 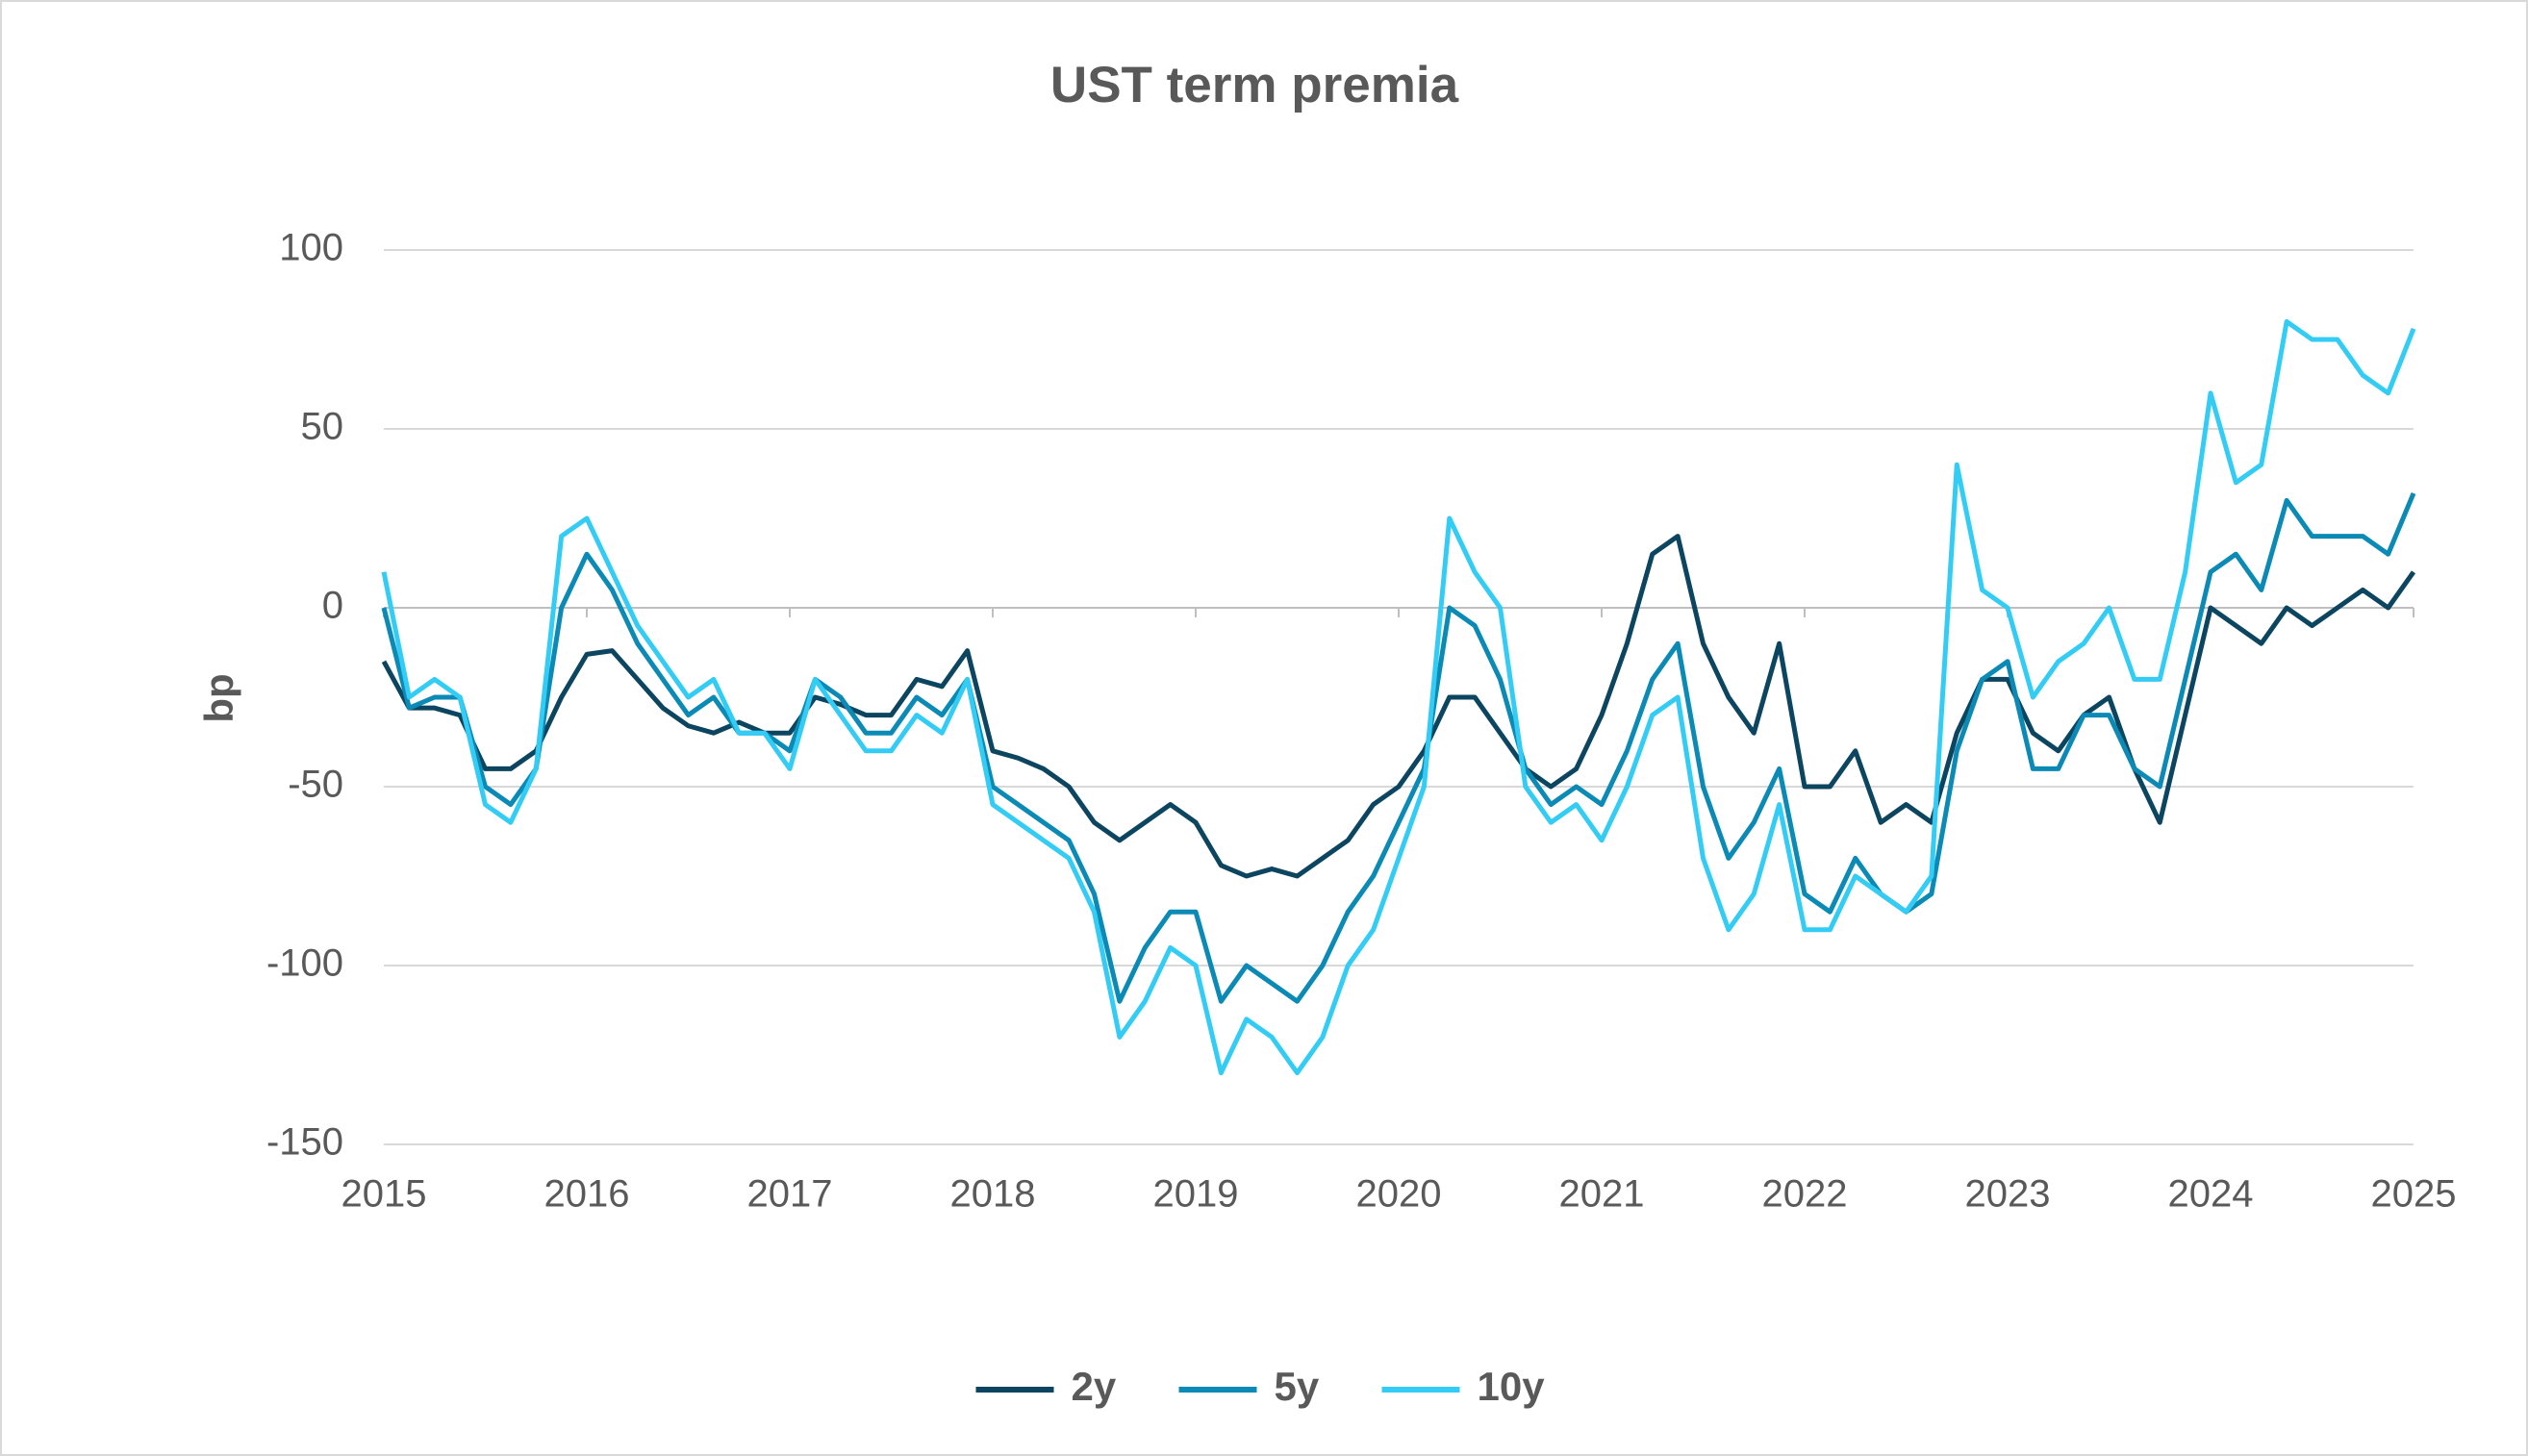 I want to click on x-tick-label: 2021, so click(x=1602, y=1195).